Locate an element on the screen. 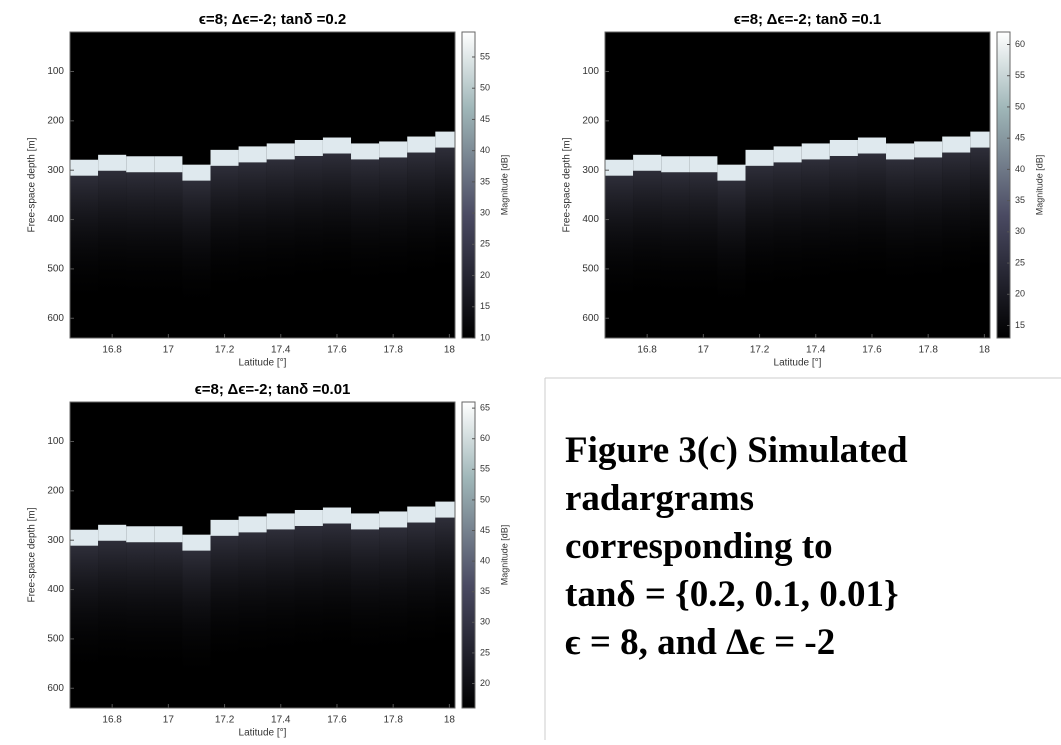 This screenshot has width=1061, height=745. colorbar-tick-label: 25 is located at coordinates (1020, 262).